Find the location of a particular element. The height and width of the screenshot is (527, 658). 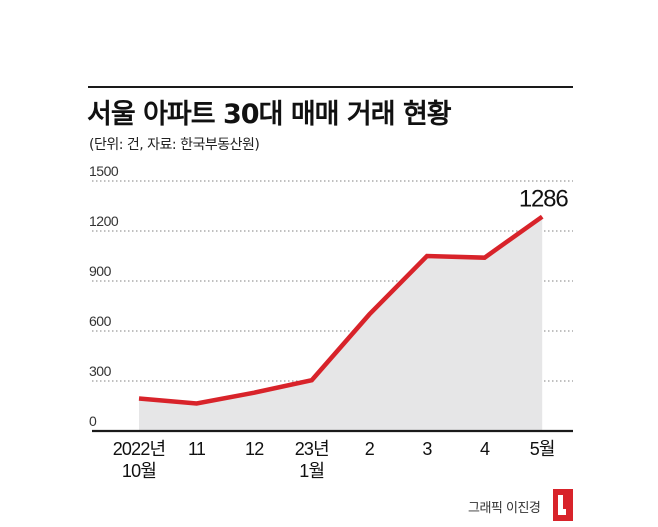

y-tick-label: 900 is located at coordinates (100, 271).